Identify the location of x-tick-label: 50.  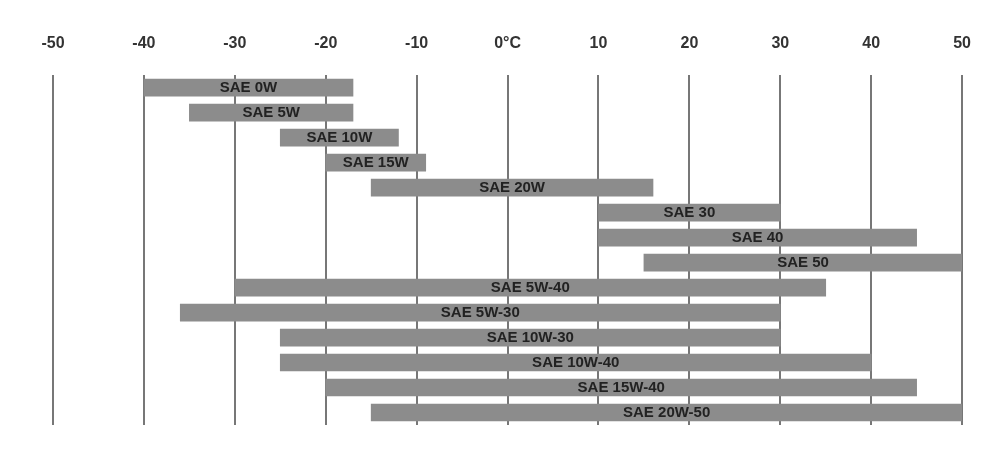
(962, 43).